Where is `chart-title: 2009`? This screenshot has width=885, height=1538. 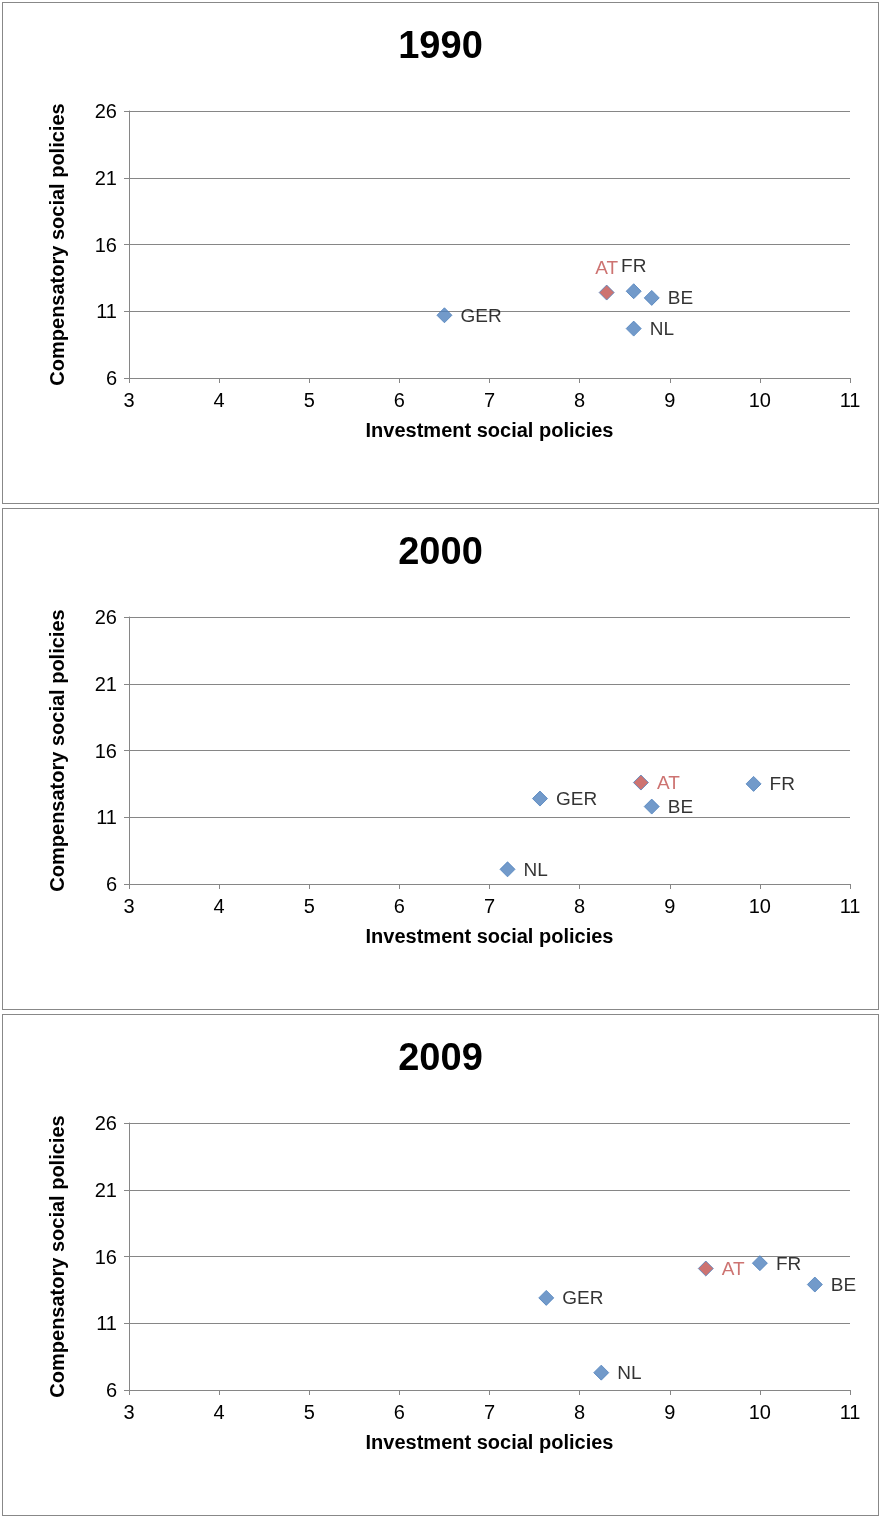 chart-title: 2009 is located at coordinates (440, 1057).